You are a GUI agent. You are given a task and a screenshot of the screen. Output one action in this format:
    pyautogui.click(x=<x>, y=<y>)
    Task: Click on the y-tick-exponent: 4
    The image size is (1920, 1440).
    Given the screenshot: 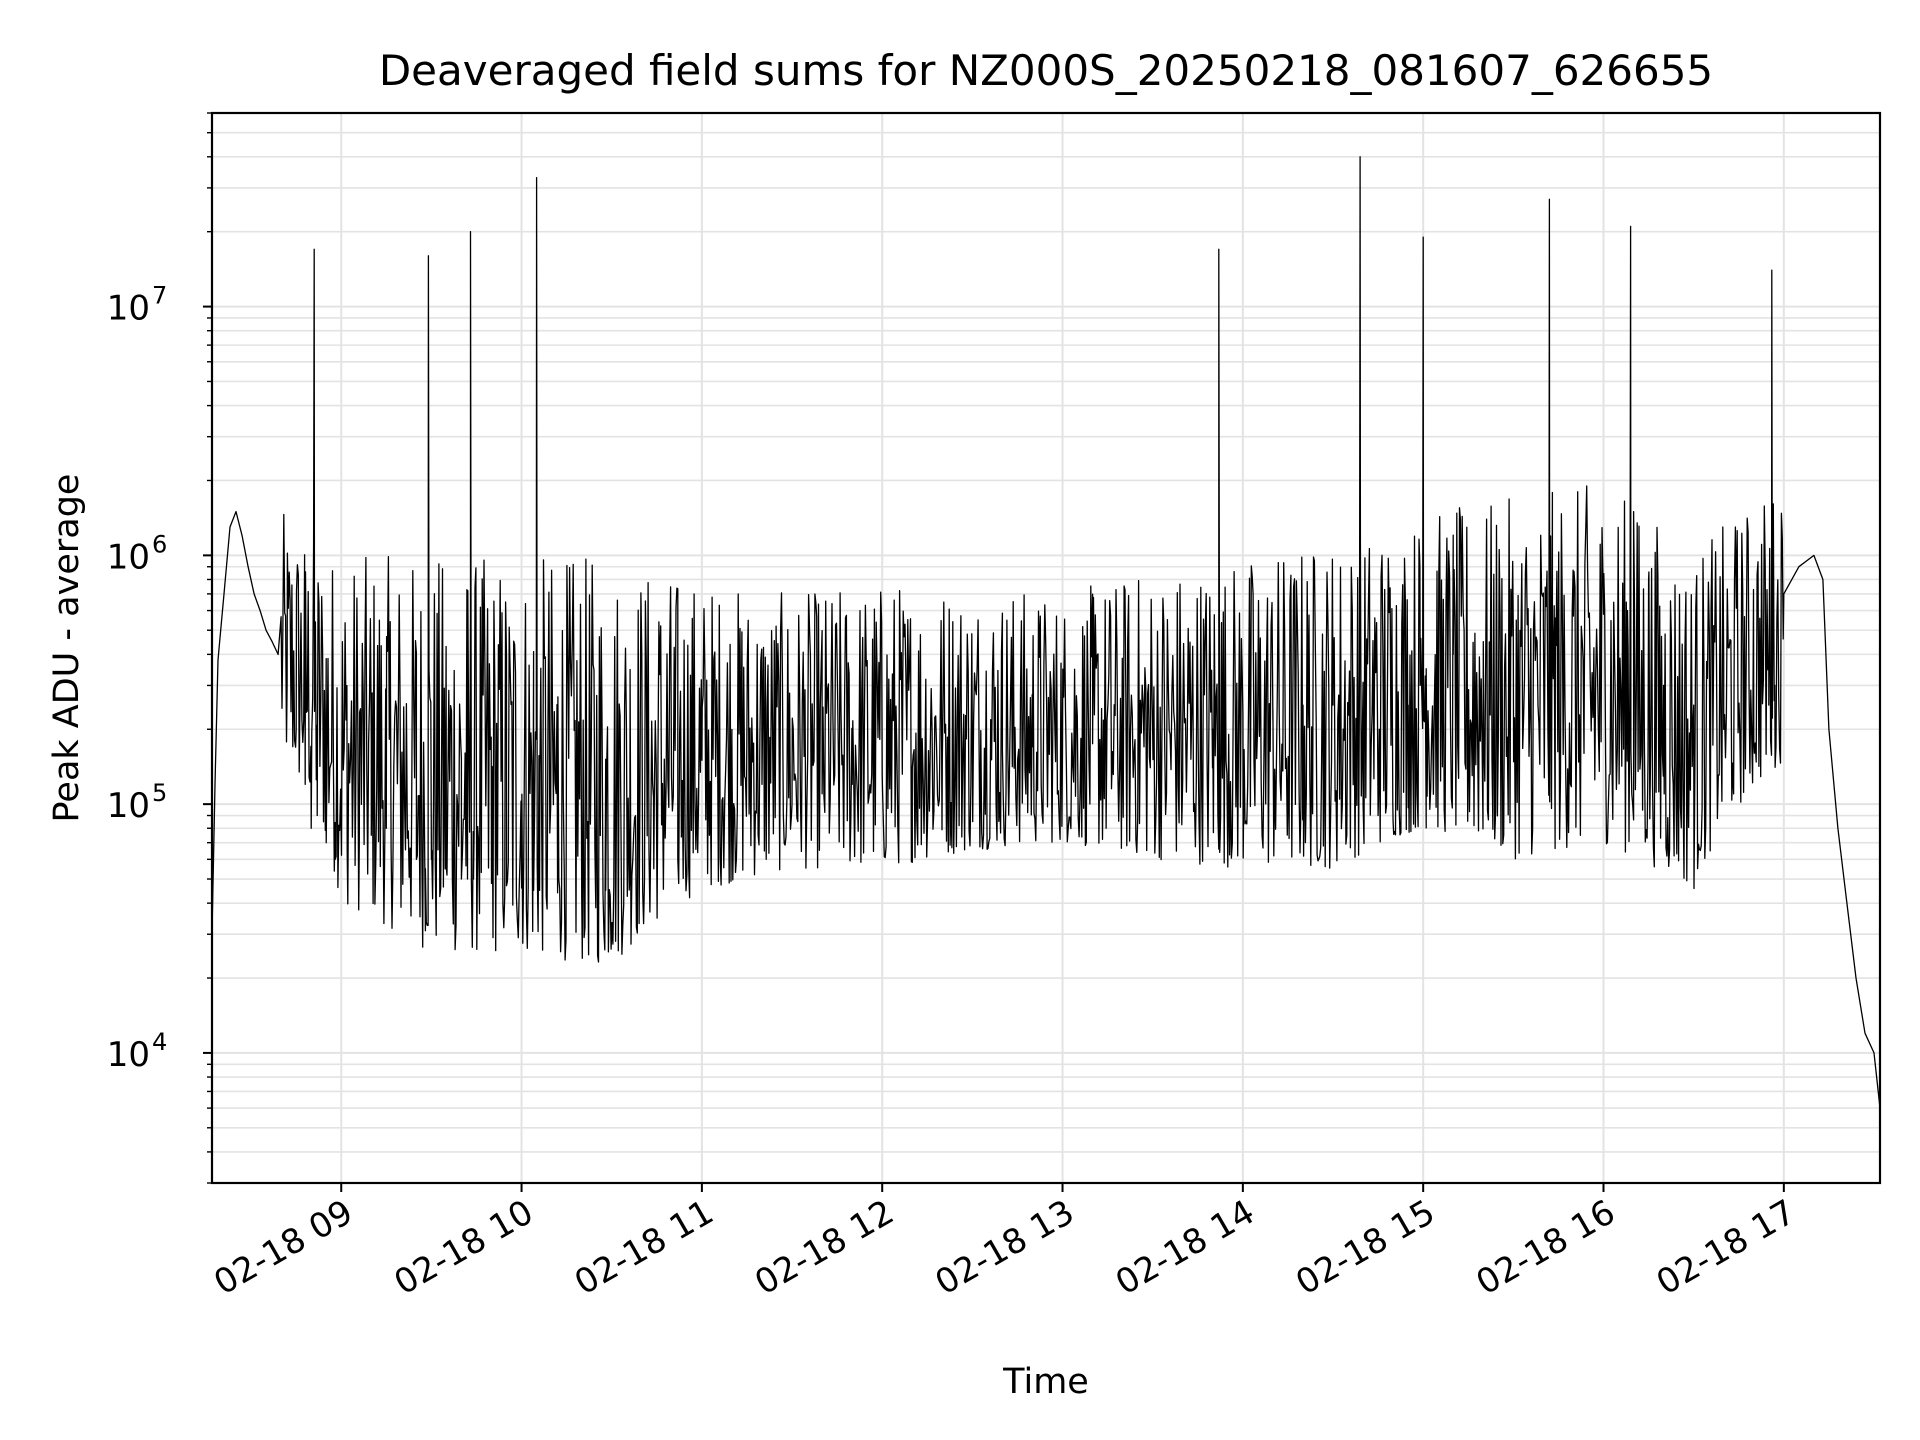 What is the action you would take?
    pyautogui.click(x=159, y=1042)
    